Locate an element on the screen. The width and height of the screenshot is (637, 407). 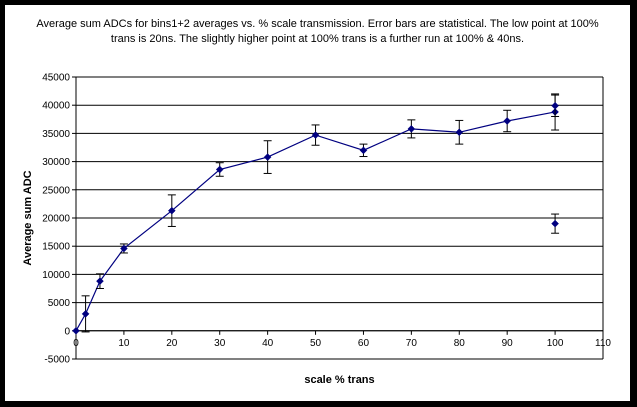
y-tick-label: 15000 is located at coordinates (56, 247).